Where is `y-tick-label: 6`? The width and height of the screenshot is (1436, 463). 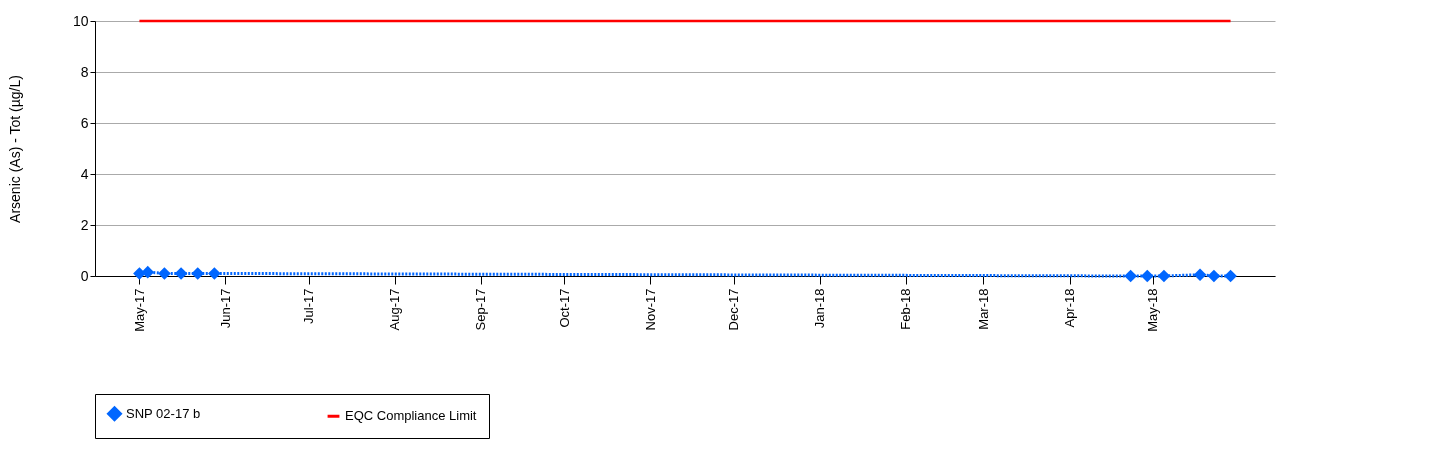
y-tick-label: 6 is located at coordinates (84, 122).